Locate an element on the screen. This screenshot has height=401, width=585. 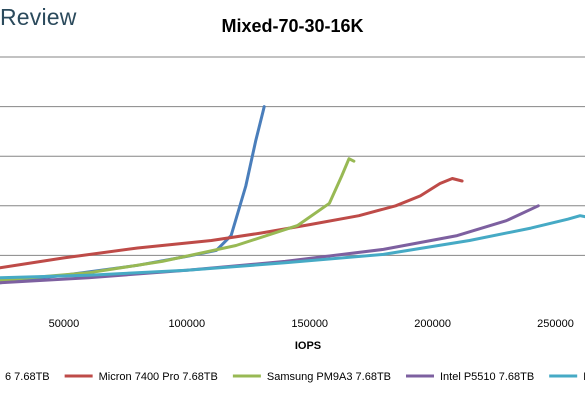
x-tick-label: 200000 is located at coordinates (432, 324).